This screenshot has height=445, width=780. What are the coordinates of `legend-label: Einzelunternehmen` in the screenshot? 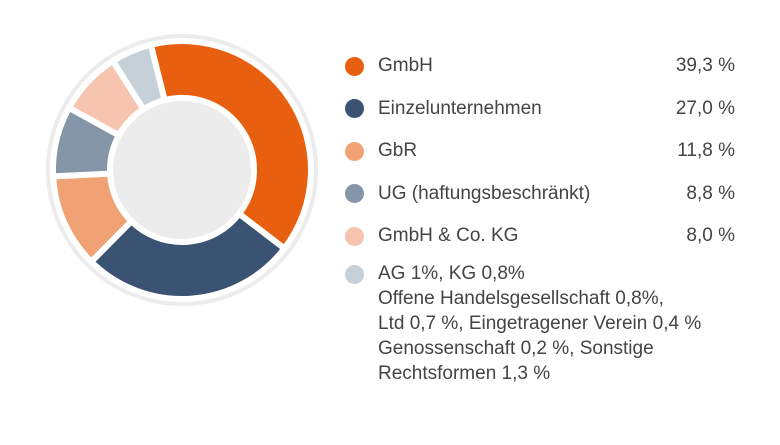 It's located at (460, 108).